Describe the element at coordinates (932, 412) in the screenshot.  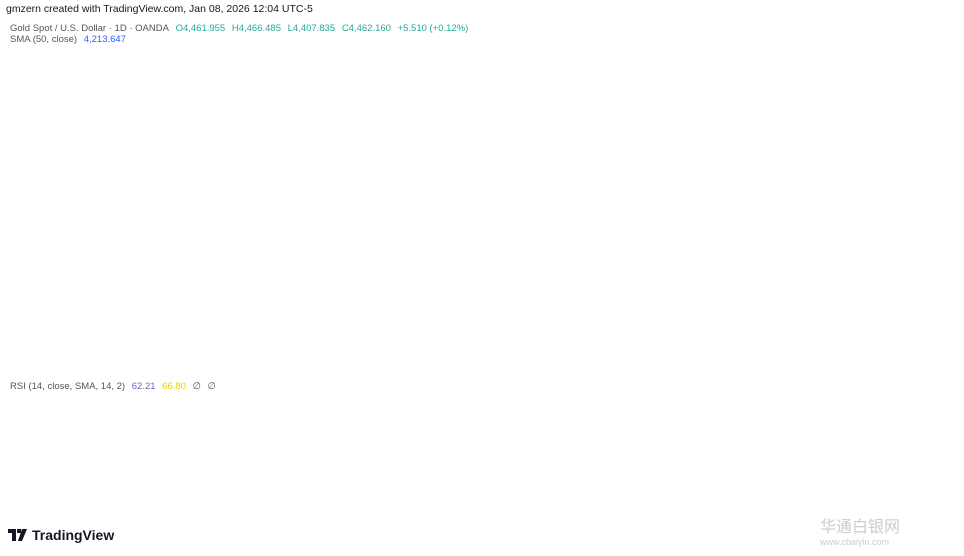
I see `rsi-tick-label: 70.00` at that location.